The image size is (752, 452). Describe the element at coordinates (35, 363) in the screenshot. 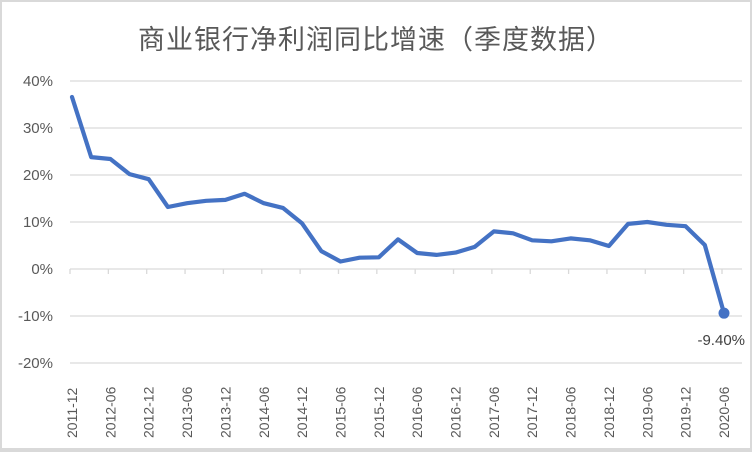

I see `y-tick-label: -20%` at that location.